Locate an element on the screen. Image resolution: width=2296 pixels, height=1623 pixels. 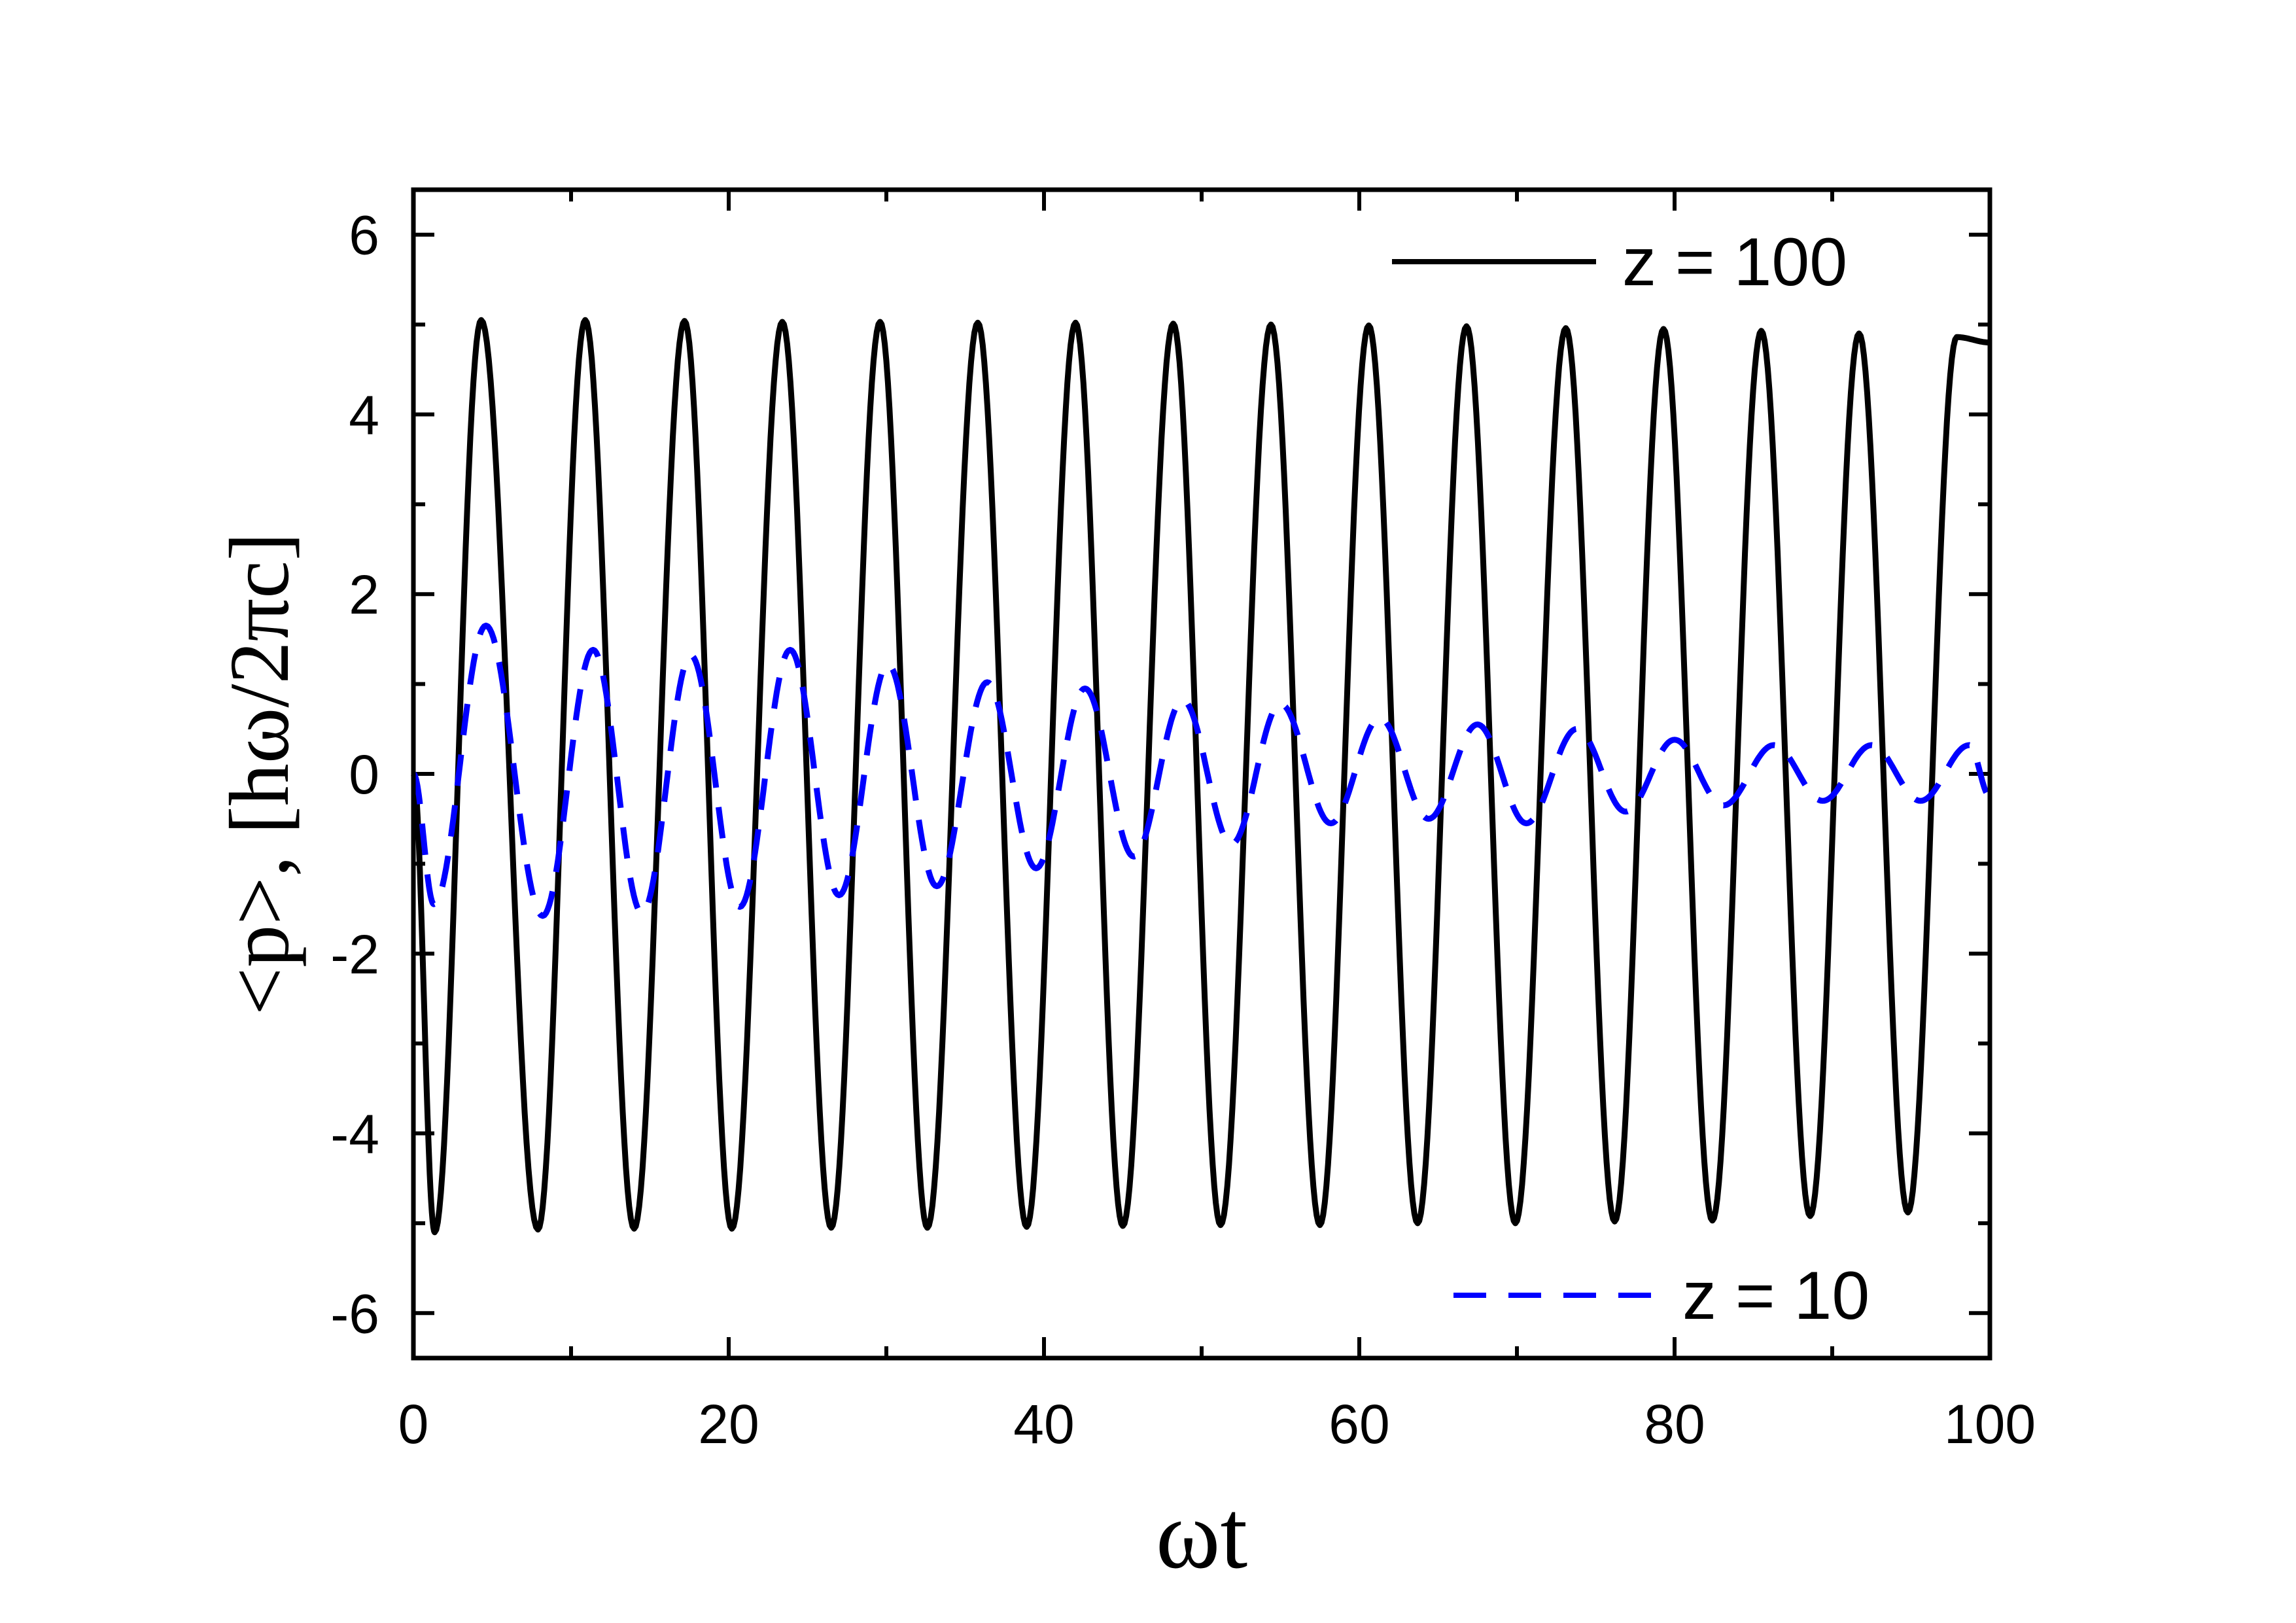
y-axis-title: <p>, [hω/2πc] is located at coordinates (260, 773).